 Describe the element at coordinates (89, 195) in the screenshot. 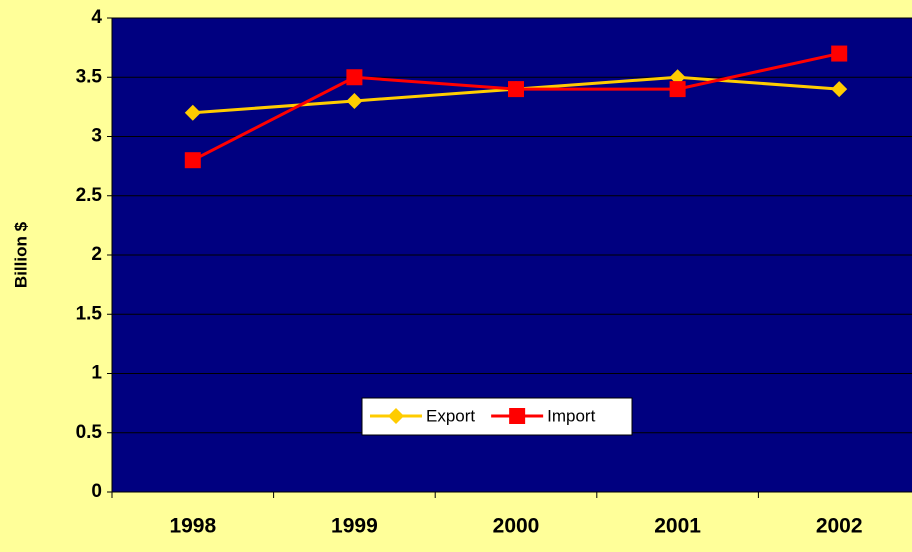

I see `y-tick-label: 2.5` at that location.